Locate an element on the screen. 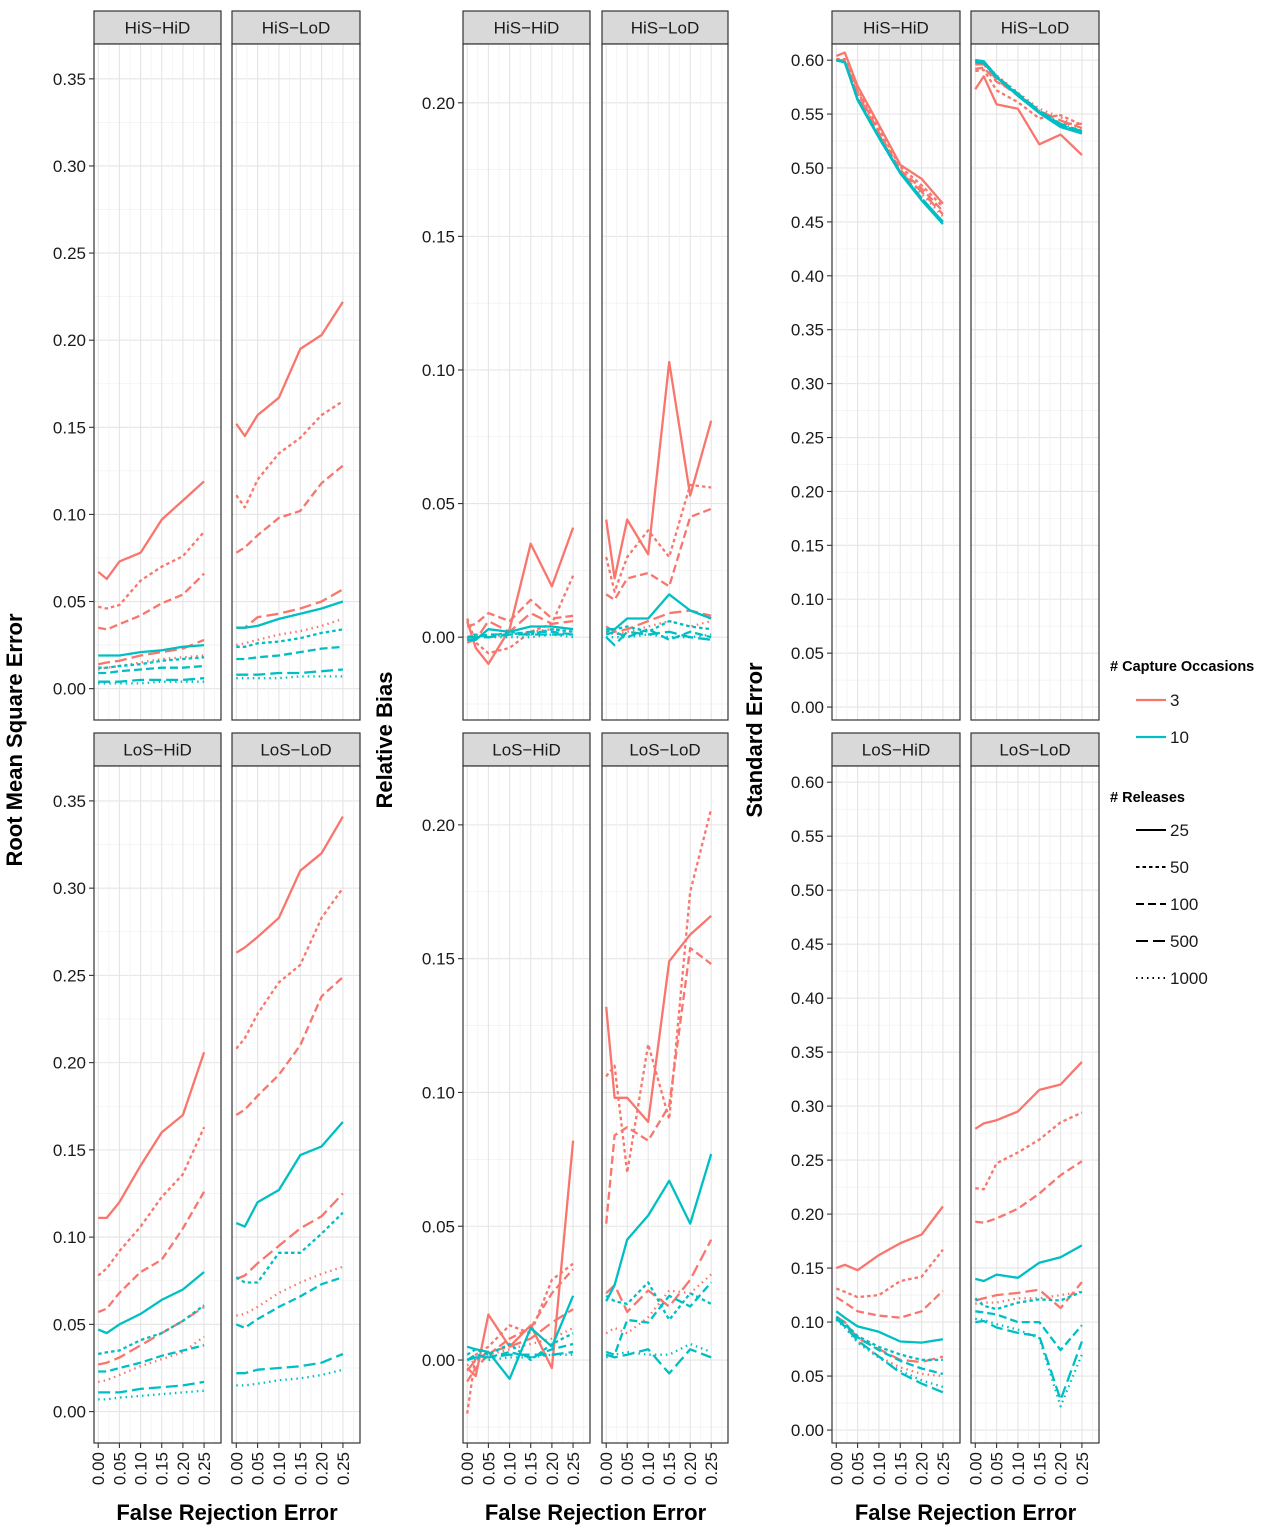 The width and height of the screenshot is (1286, 1528). y-axis-label: Root Mean Square Error is located at coordinates (14, 739).